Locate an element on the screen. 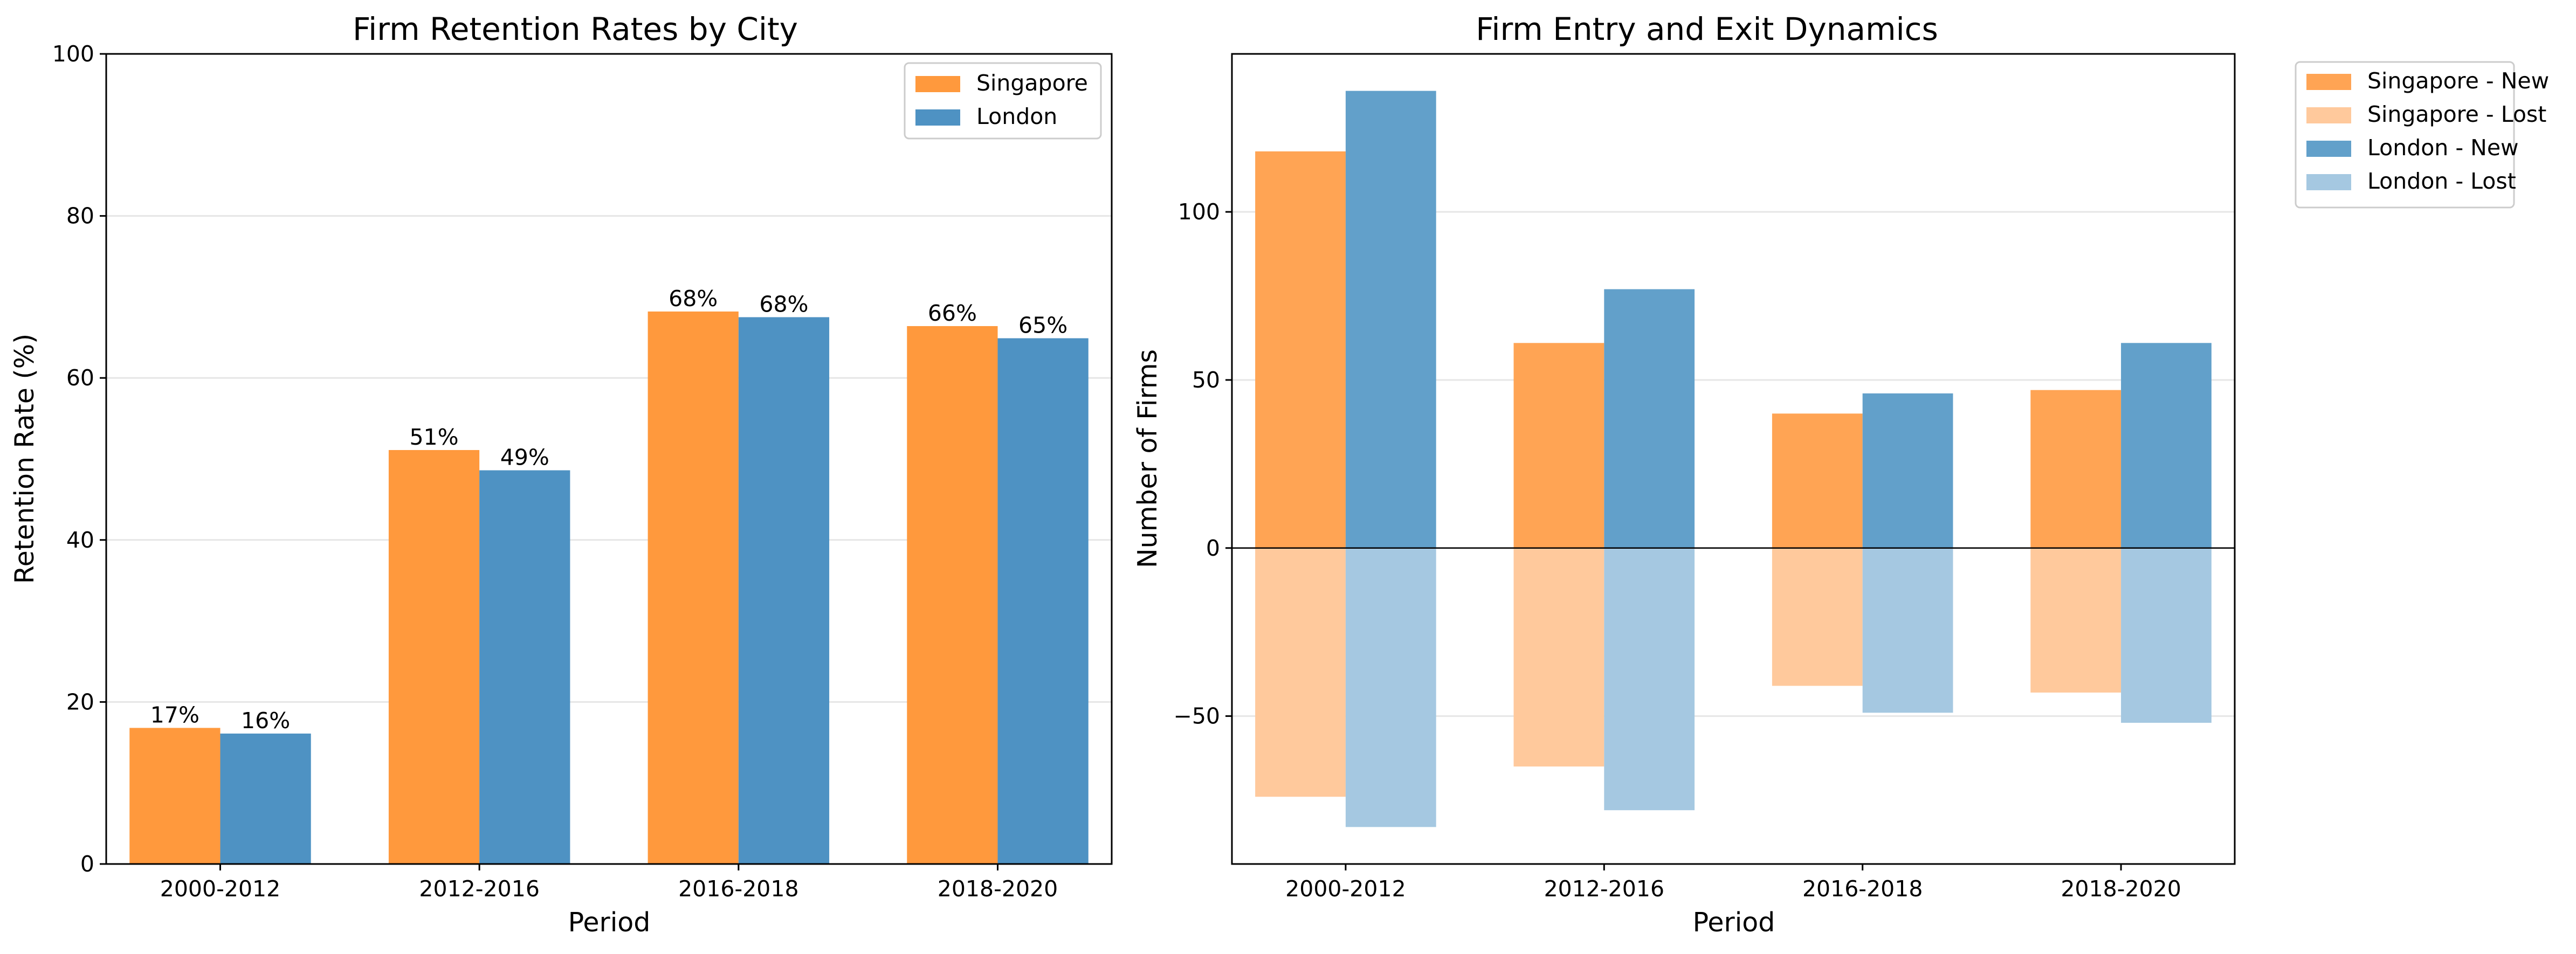 Image resolution: width=2576 pixels, height=954 pixels. legend-box is located at coordinates (2405, 135).